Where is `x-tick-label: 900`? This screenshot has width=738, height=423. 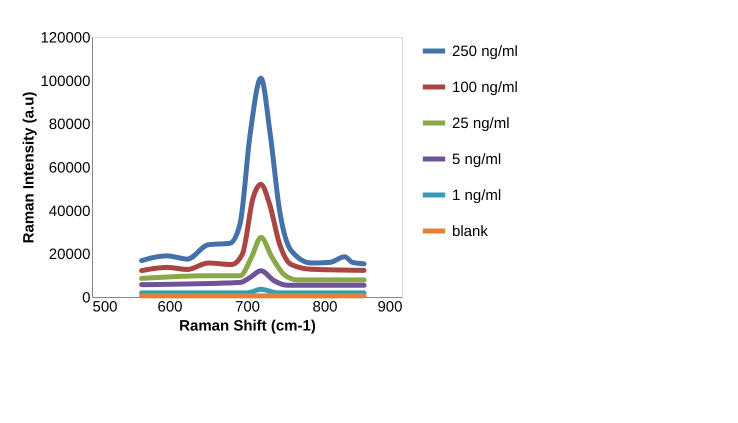 x-tick-label: 900 is located at coordinates (389, 307).